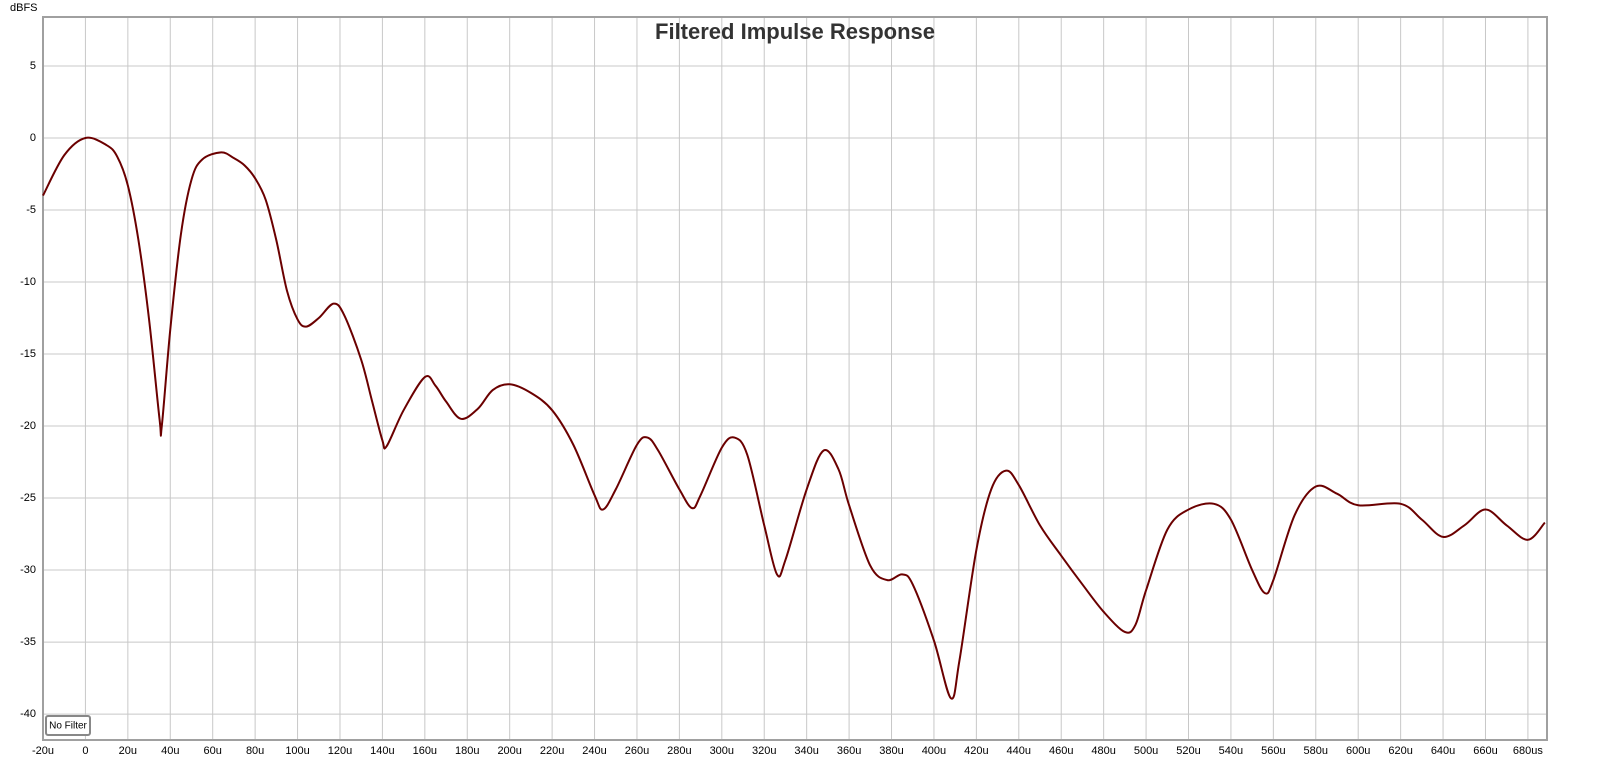 The width and height of the screenshot is (1600, 779). Describe the element at coordinates (1019, 751) in the screenshot. I see `x-tick-label: 440u` at that location.